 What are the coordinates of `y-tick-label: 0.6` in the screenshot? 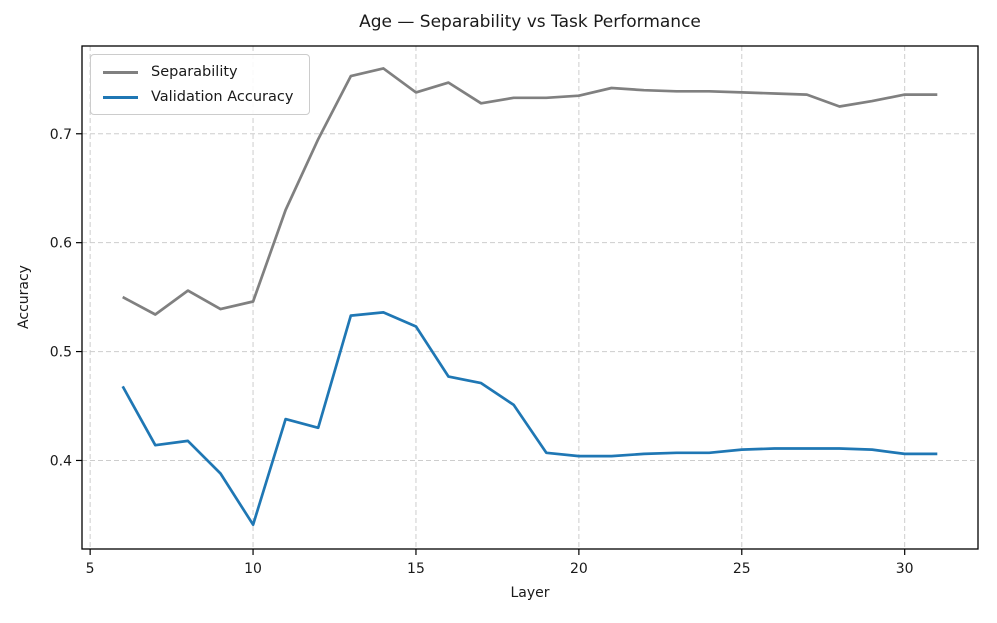 It's located at (61, 244).